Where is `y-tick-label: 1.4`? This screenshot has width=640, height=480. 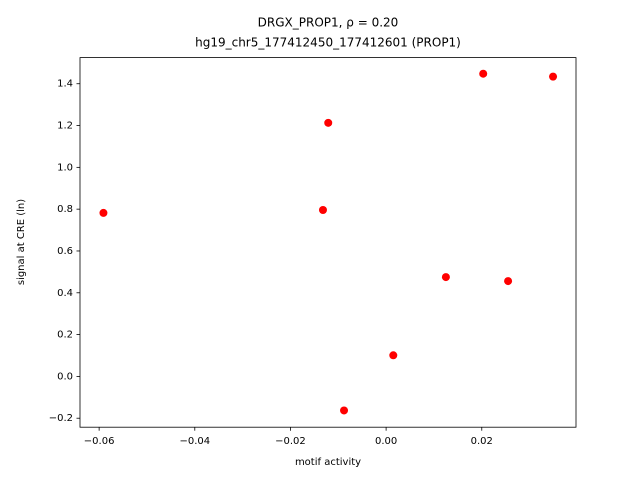 y-tick-label: 1.4 is located at coordinates (65, 84).